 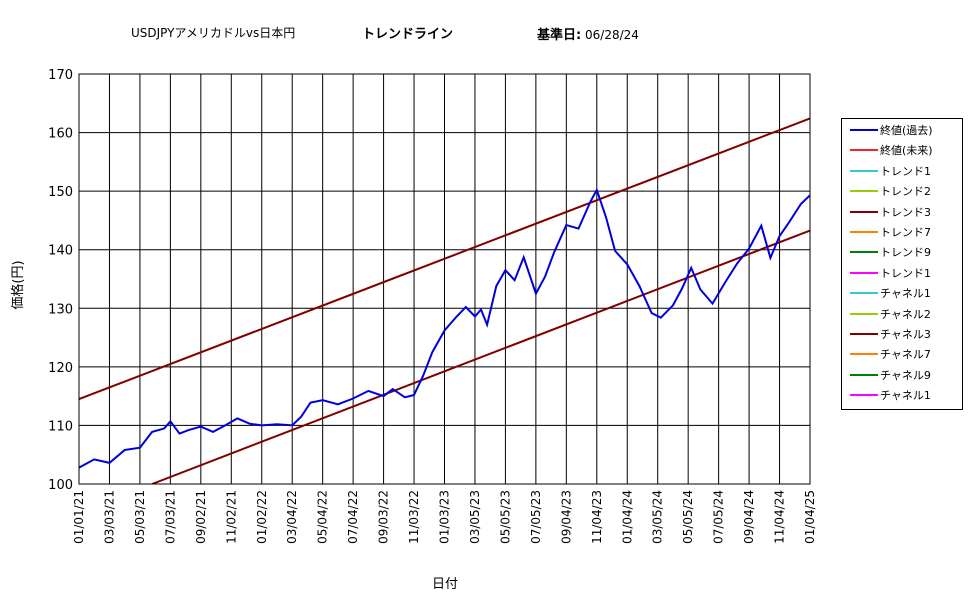 What do you see at coordinates (60, 426) in the screenshot?
I see `y-tick-label: 110` at bounding box center [60, 426].